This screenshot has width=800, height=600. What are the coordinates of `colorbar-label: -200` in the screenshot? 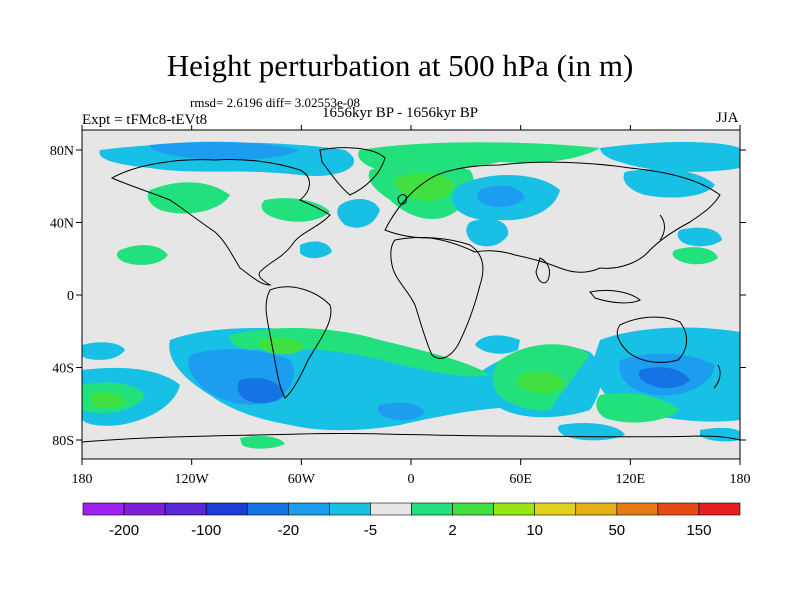 It's located at (124, 530).